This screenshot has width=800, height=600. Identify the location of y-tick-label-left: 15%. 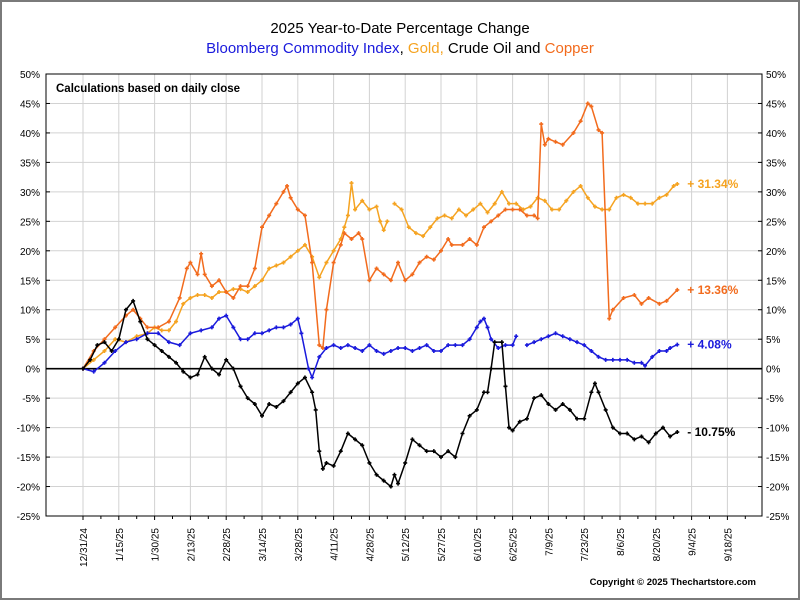
(30, 281).